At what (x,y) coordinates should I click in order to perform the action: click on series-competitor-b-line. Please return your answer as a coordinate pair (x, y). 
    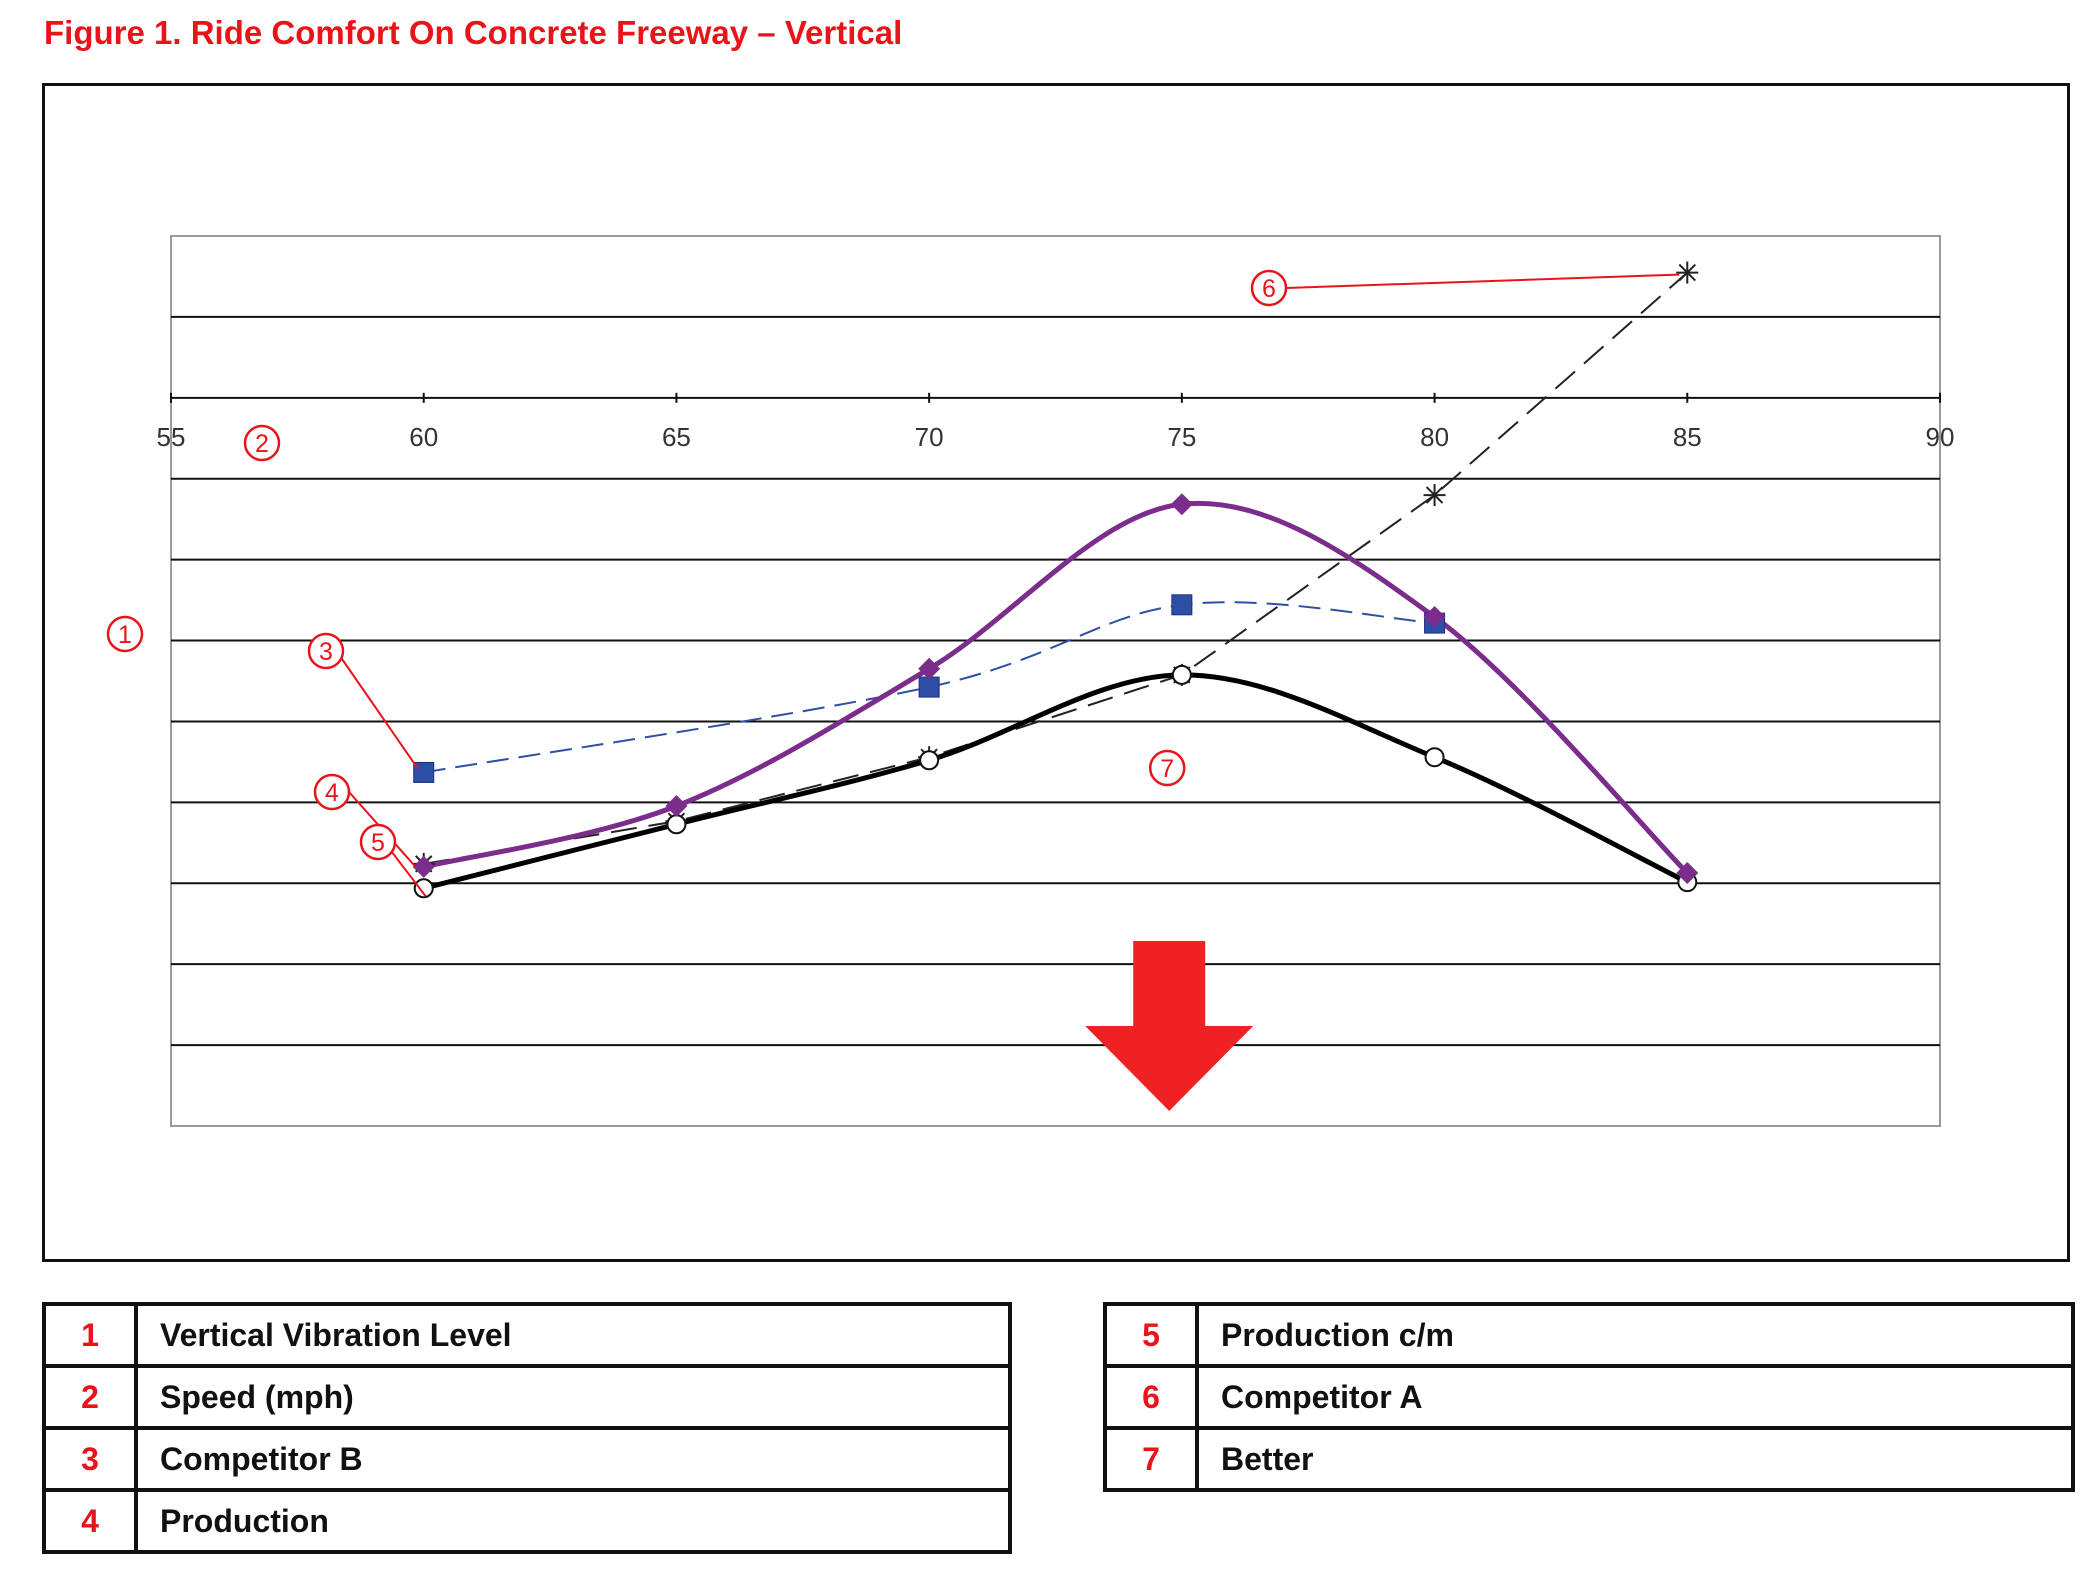
    Looking at the image, I should click on (929, 687).